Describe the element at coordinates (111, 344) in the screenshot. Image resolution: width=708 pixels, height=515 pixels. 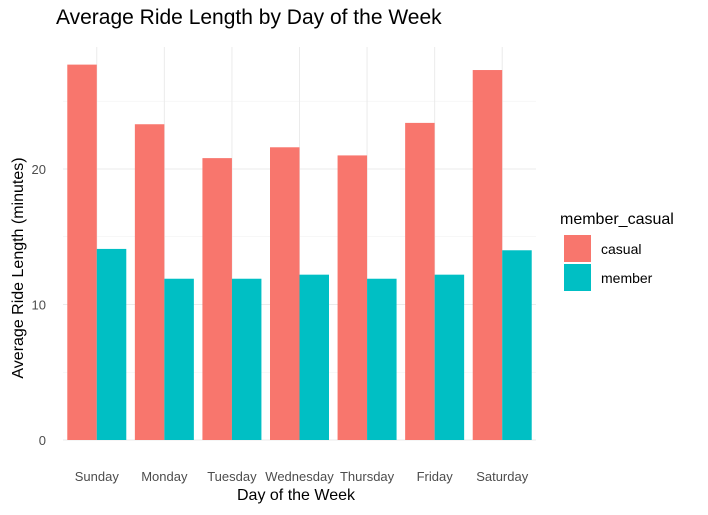
I see `bar-member-sunday` at that location.